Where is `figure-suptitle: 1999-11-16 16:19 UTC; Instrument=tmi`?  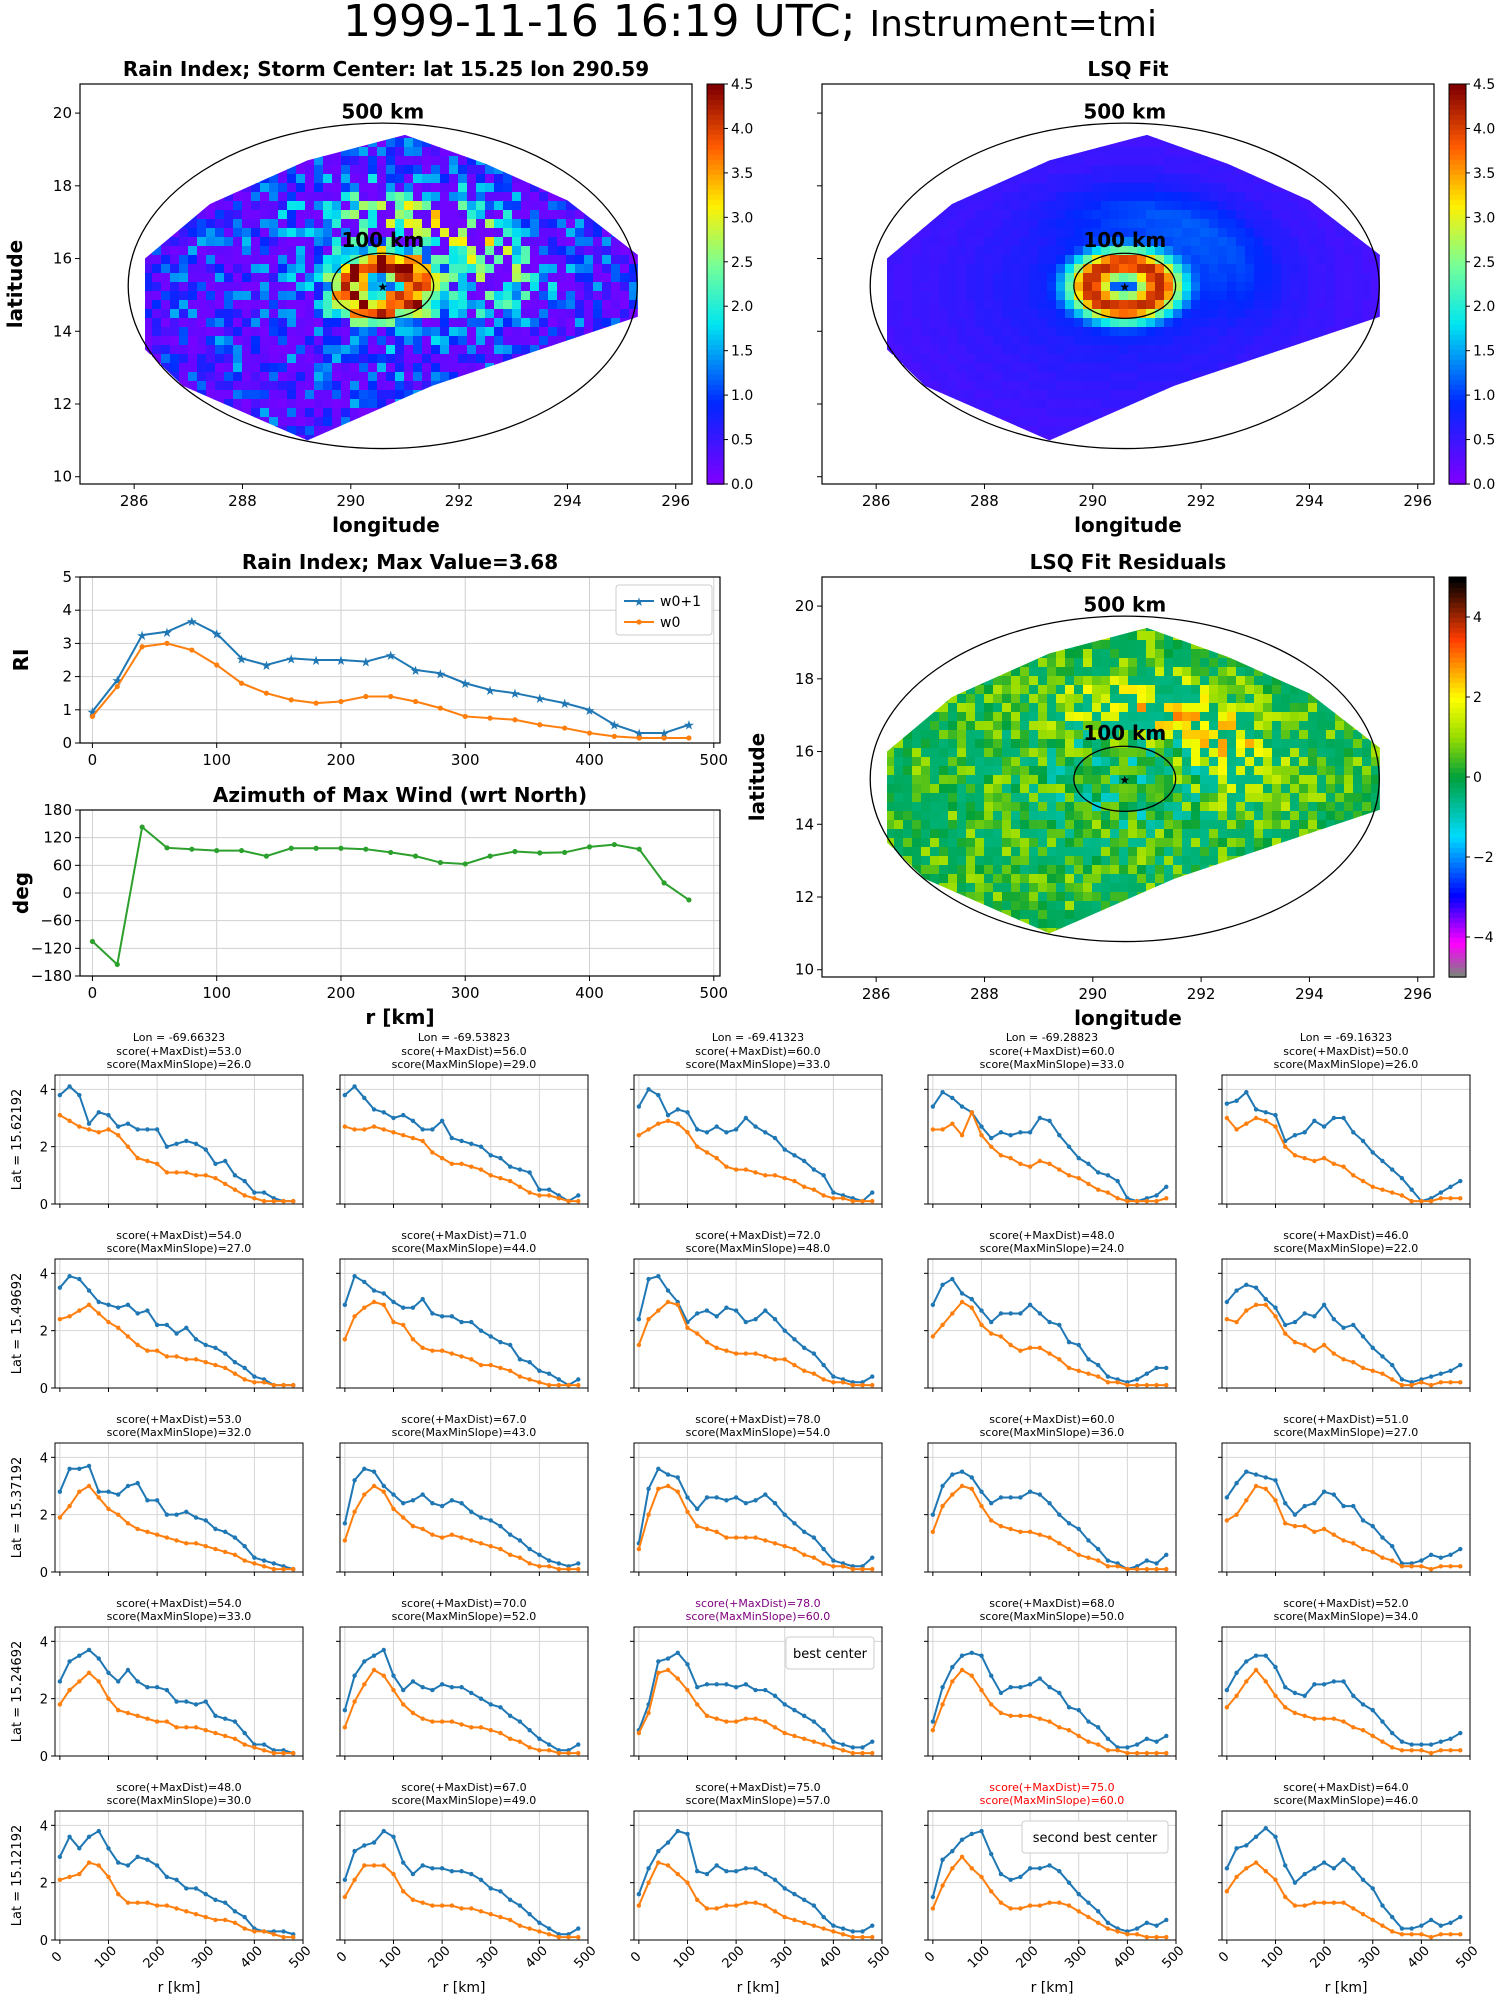
figure-suptitle: 1999-11-16 16:19 UTC; Instrument=tmi is located at coordinates (750, 23).